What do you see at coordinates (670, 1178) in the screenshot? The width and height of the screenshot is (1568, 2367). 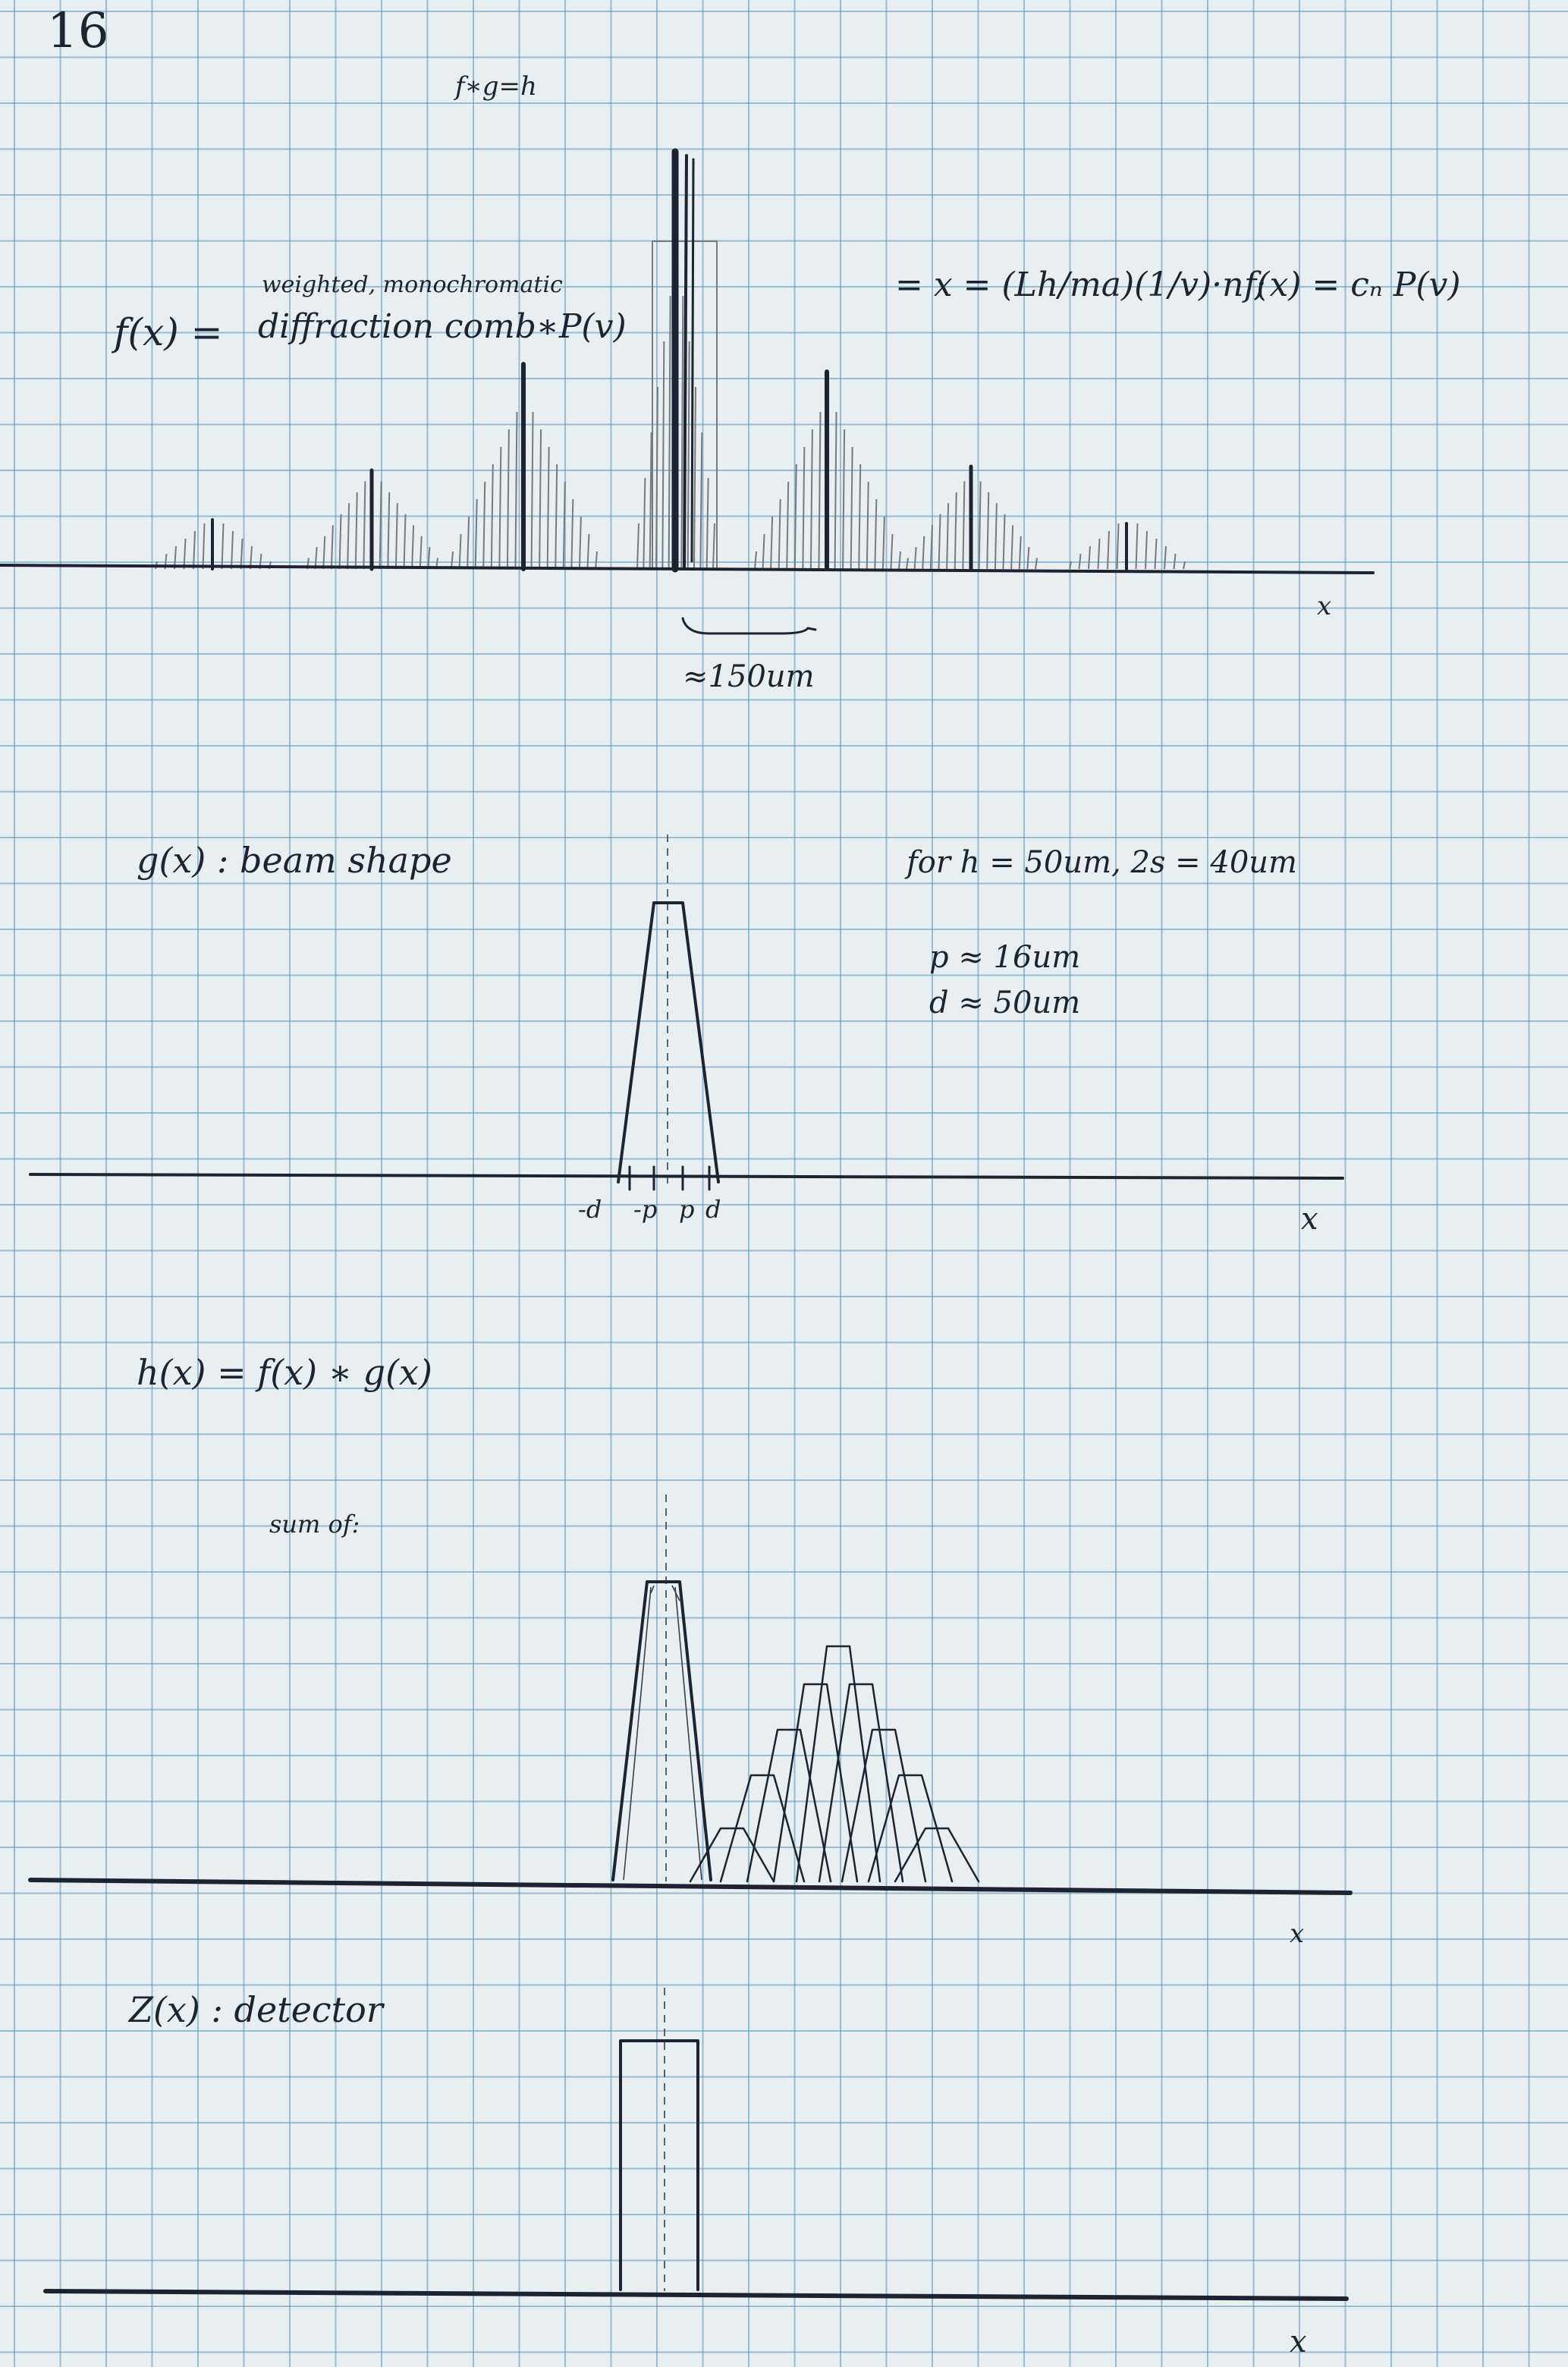 I see `g-tick-marks` at bounding box center [670, 1178].